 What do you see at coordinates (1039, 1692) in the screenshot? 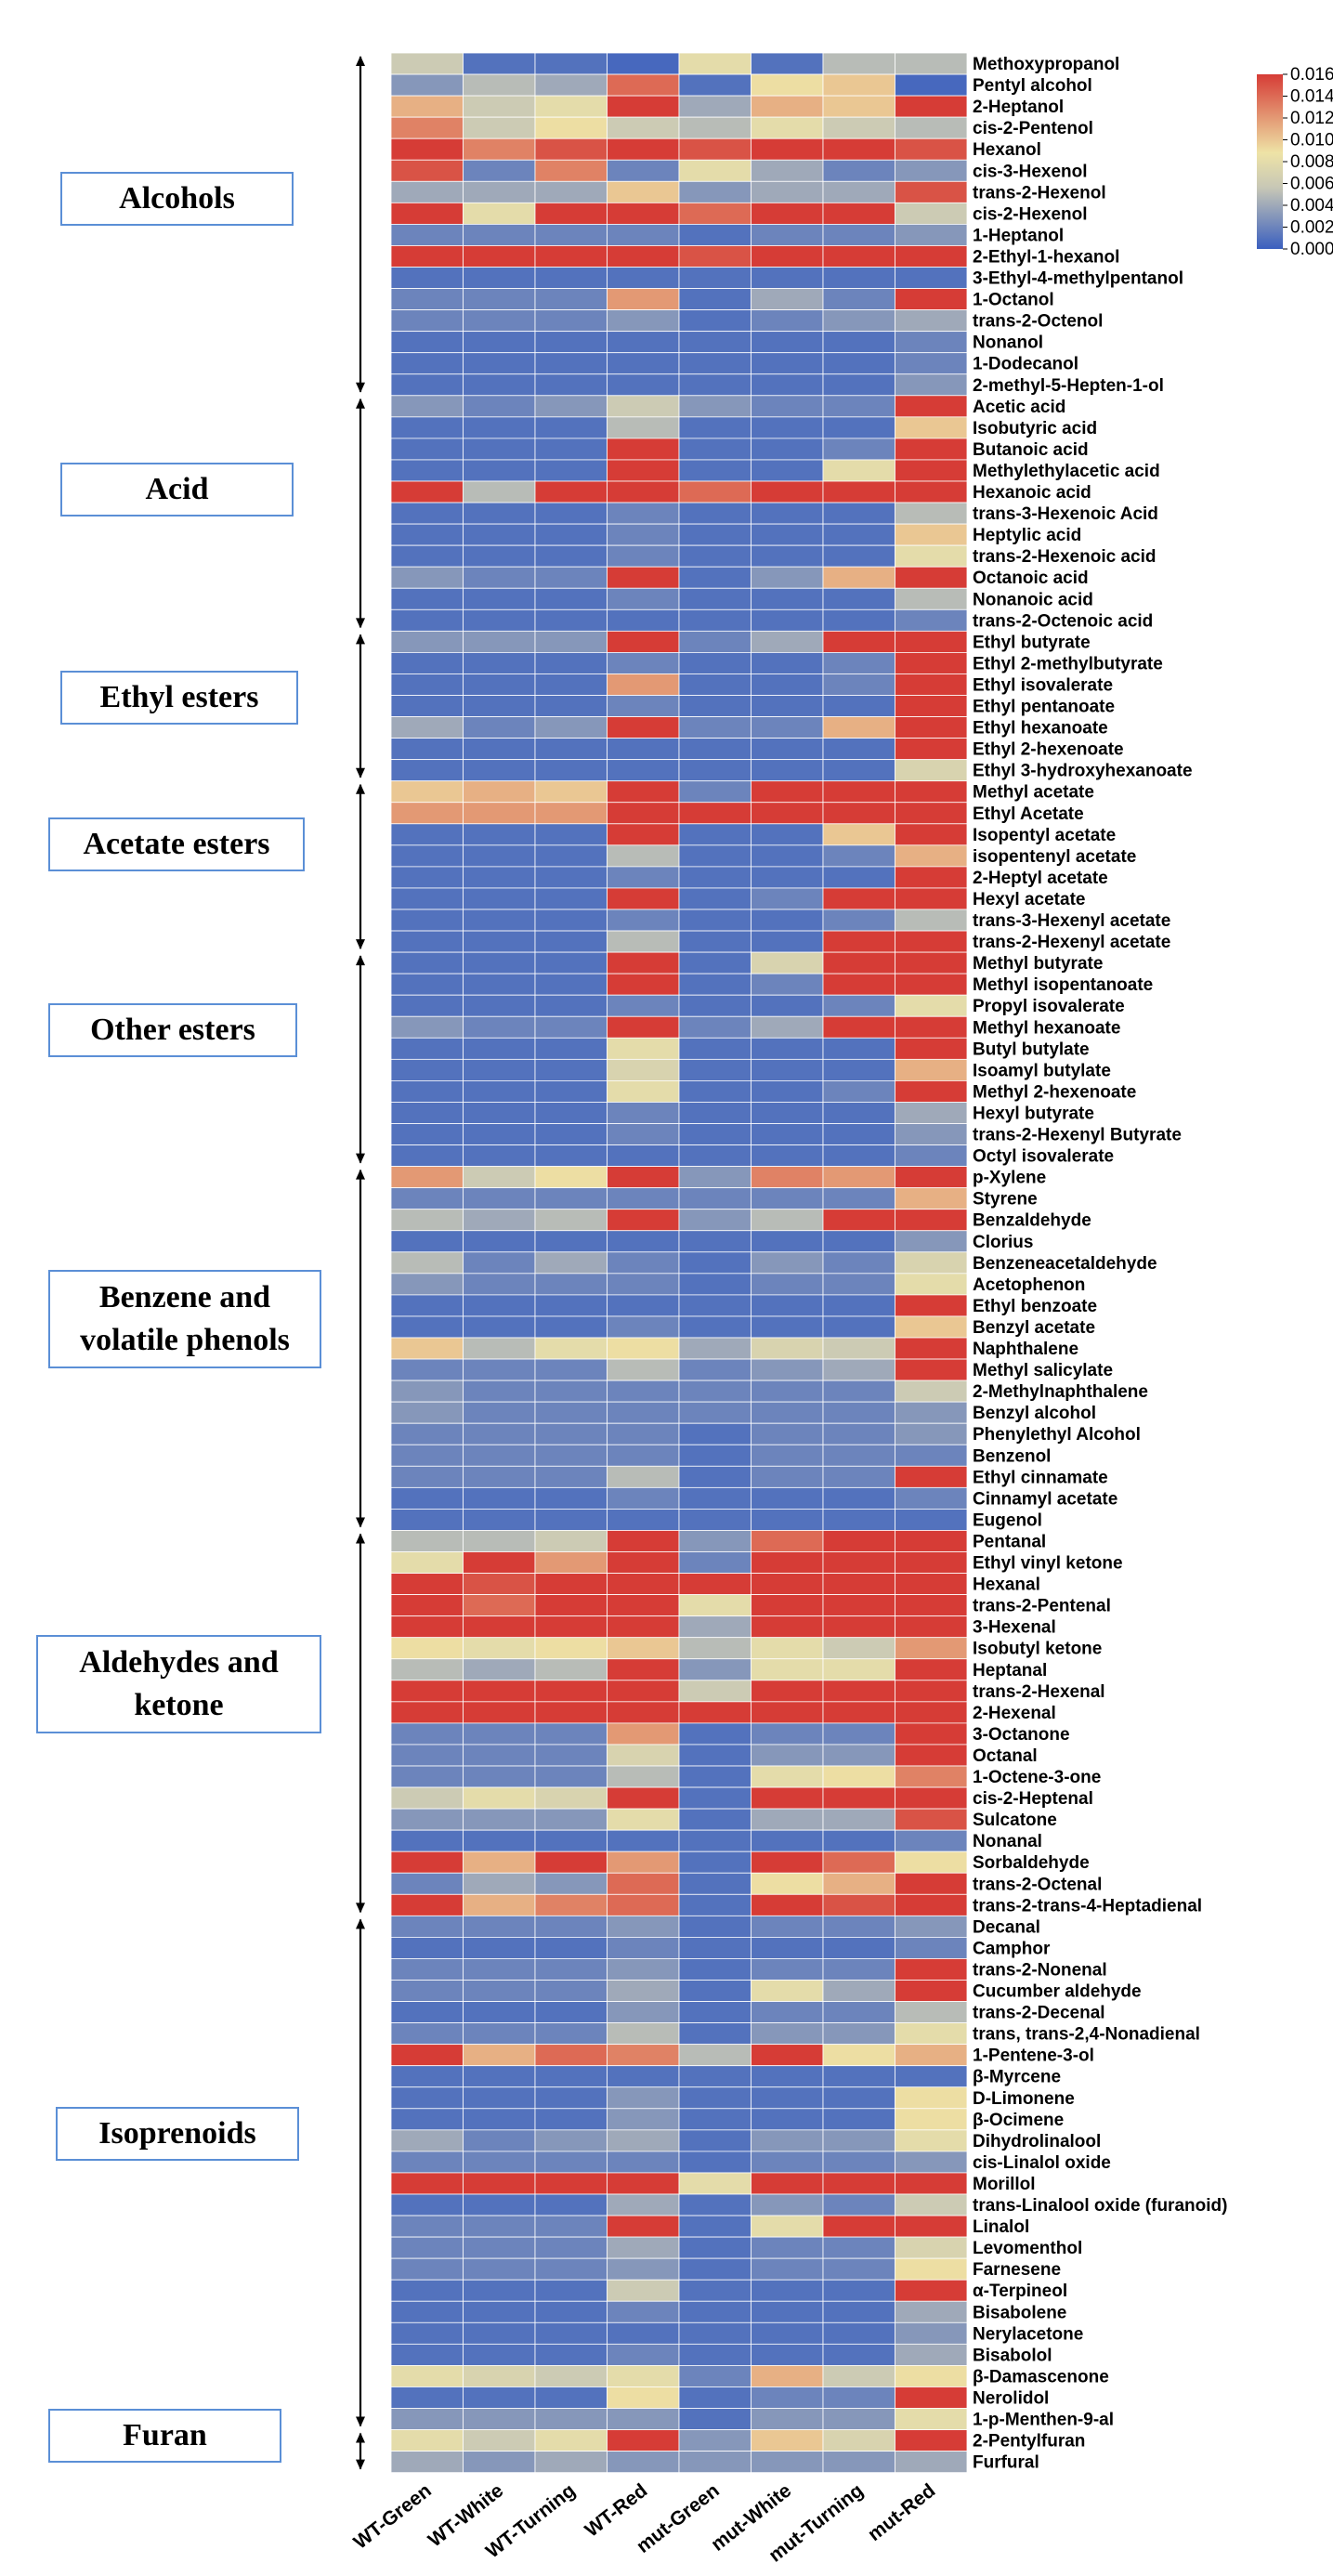
I see `row-label: trans-2-Hexenal` at bounding box center [1039, 1692].